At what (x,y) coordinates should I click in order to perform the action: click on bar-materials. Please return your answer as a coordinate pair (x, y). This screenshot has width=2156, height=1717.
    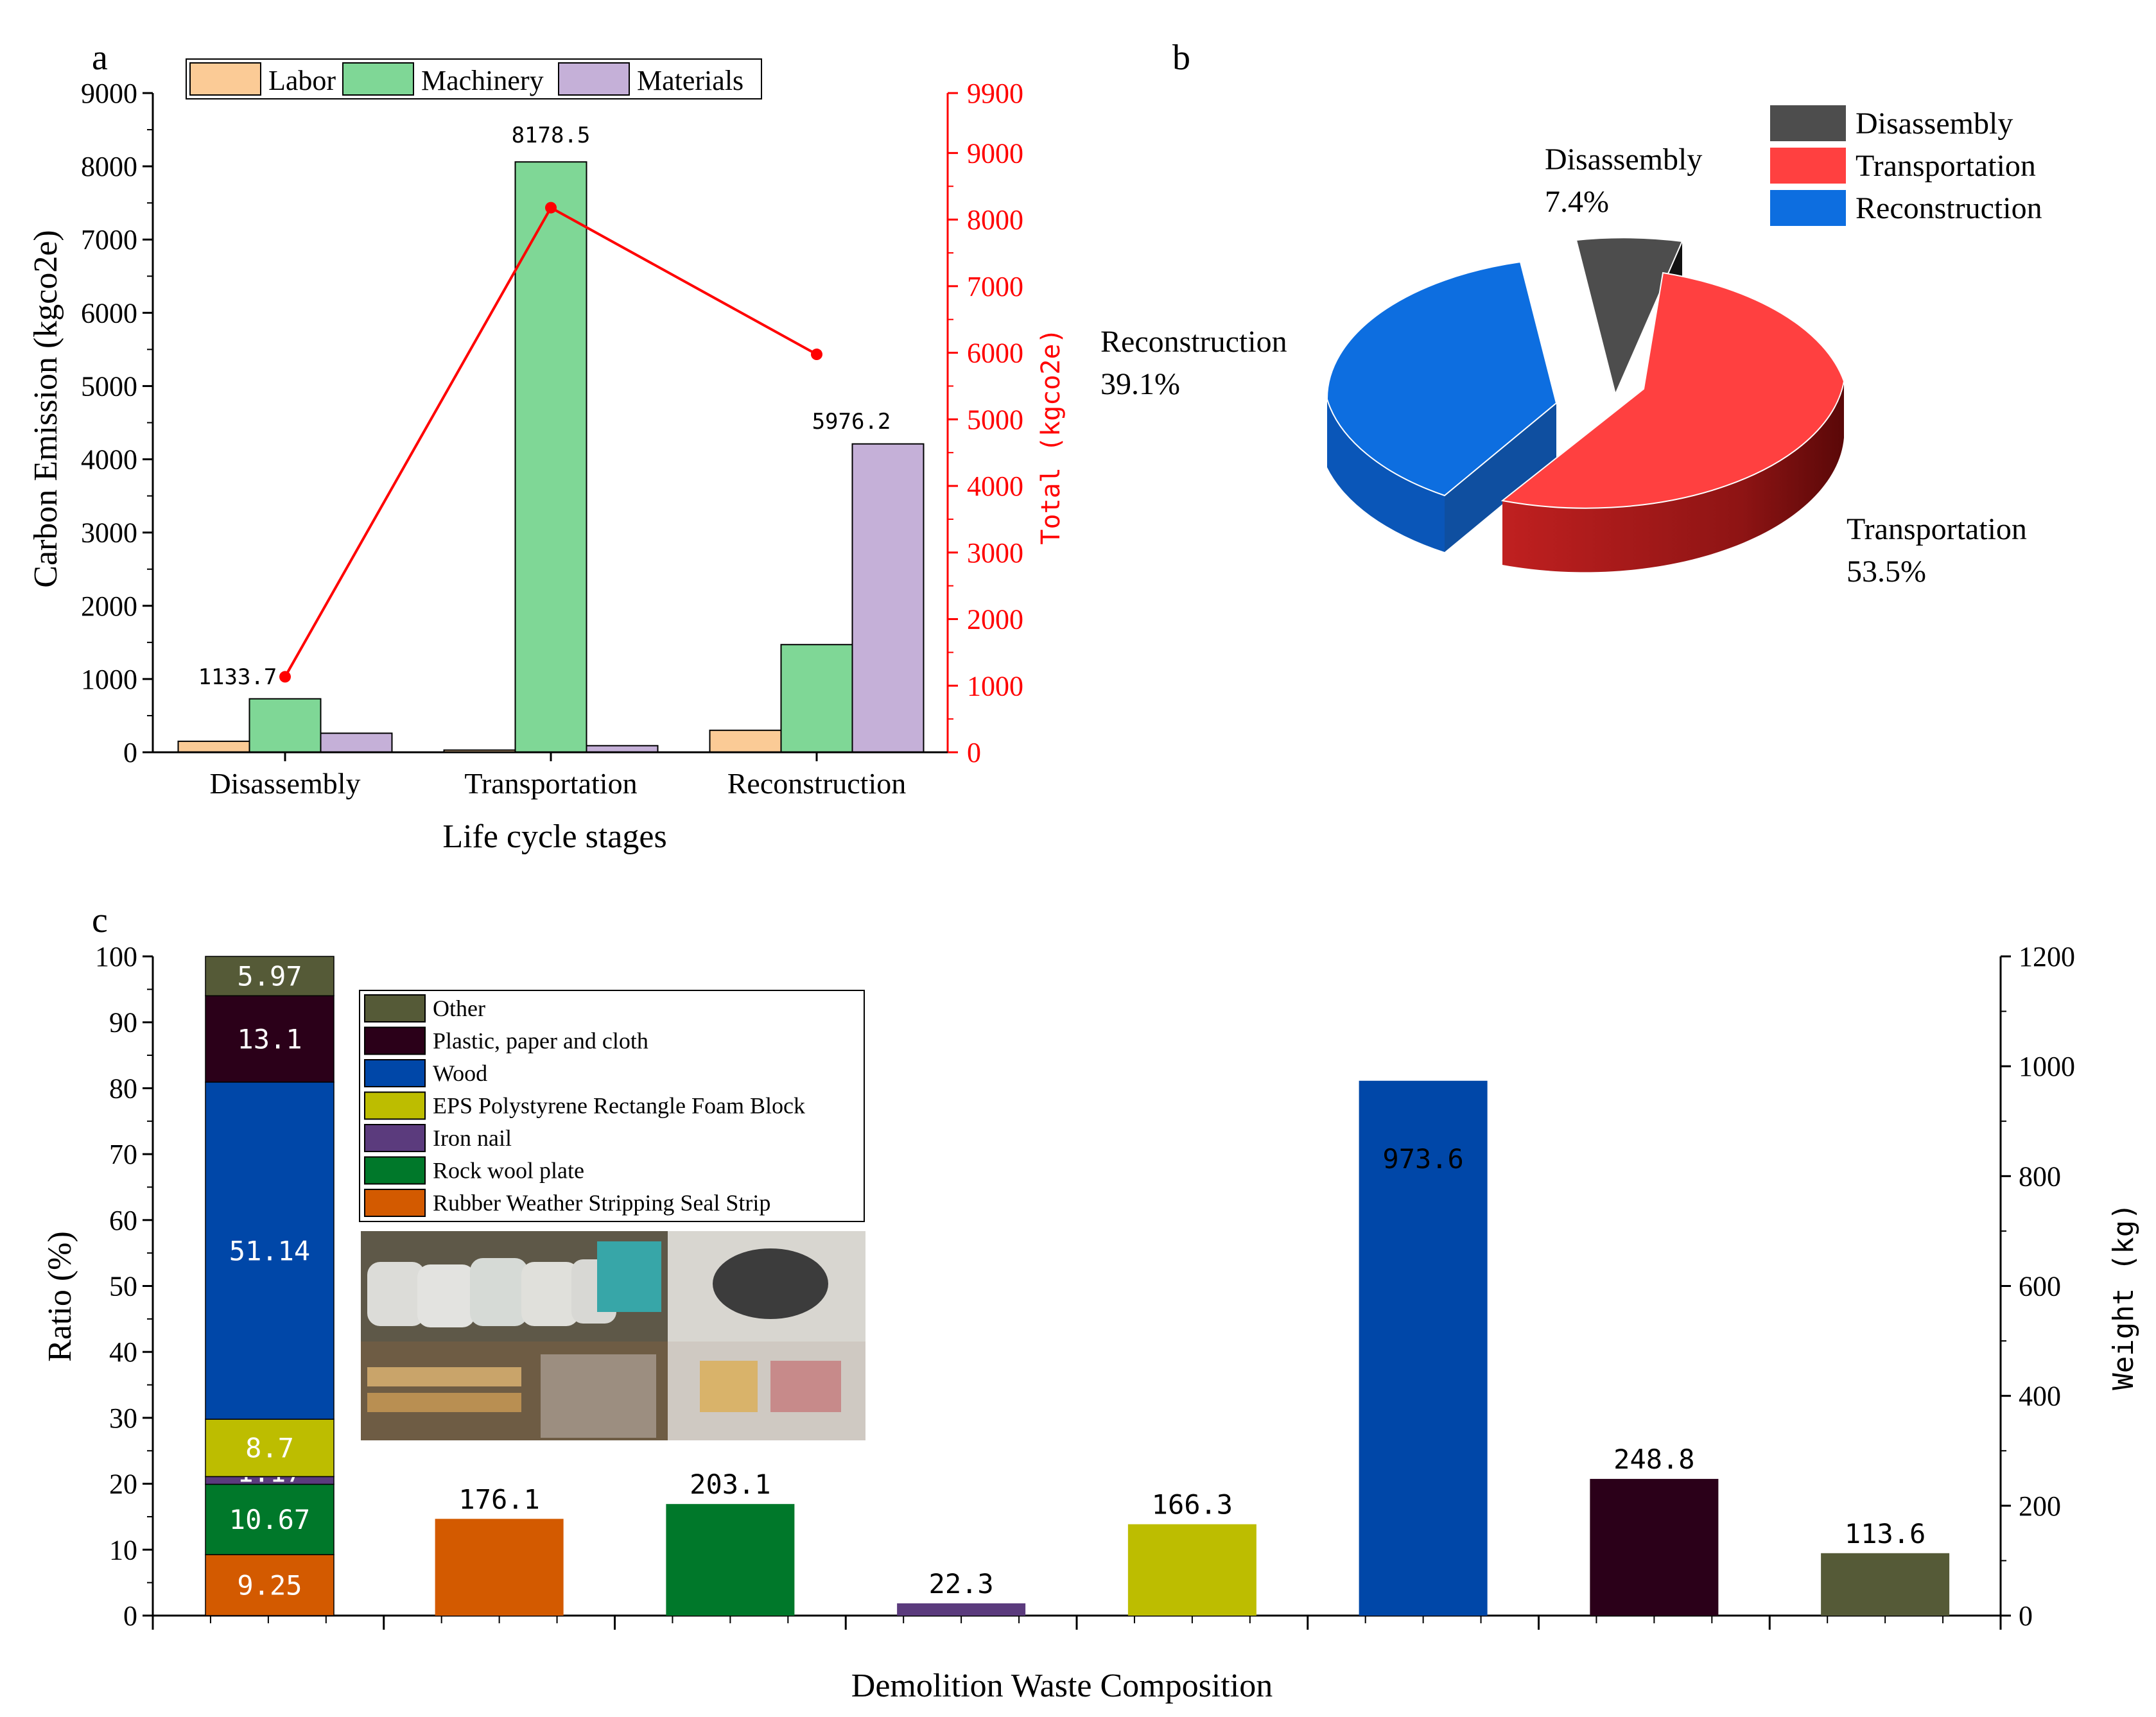
    Looking at the image, I should click on (622, 749).